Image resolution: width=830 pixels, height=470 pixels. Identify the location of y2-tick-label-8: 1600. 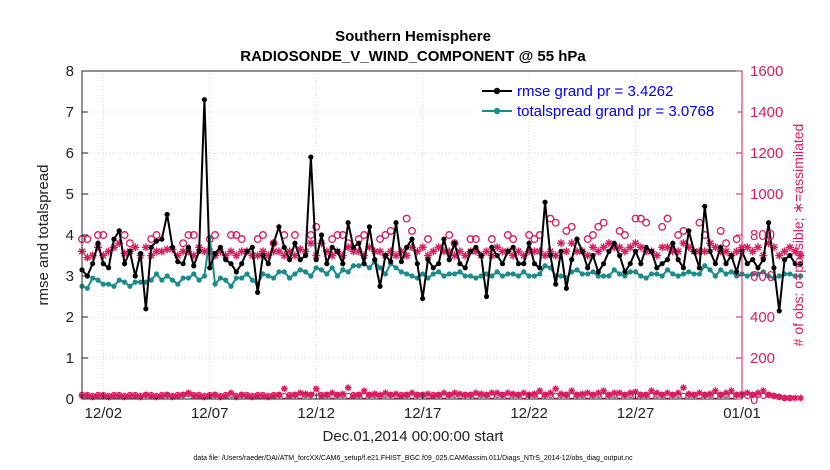
(766, 71).